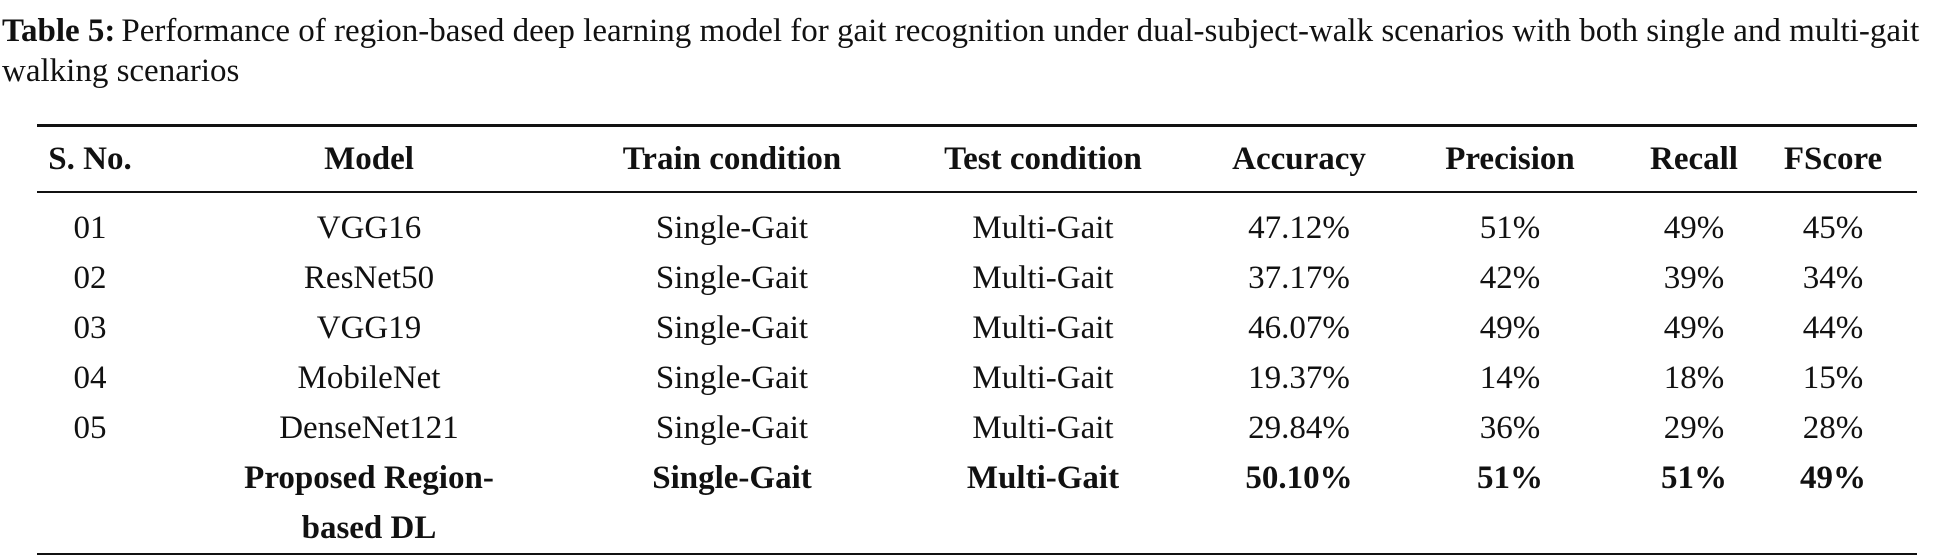 This screenshot has width=1956, height=559. What do you see at coordinates (90, 278) in the screenshot?
I see `table-cell: 02` at bounding box center [90, 278].